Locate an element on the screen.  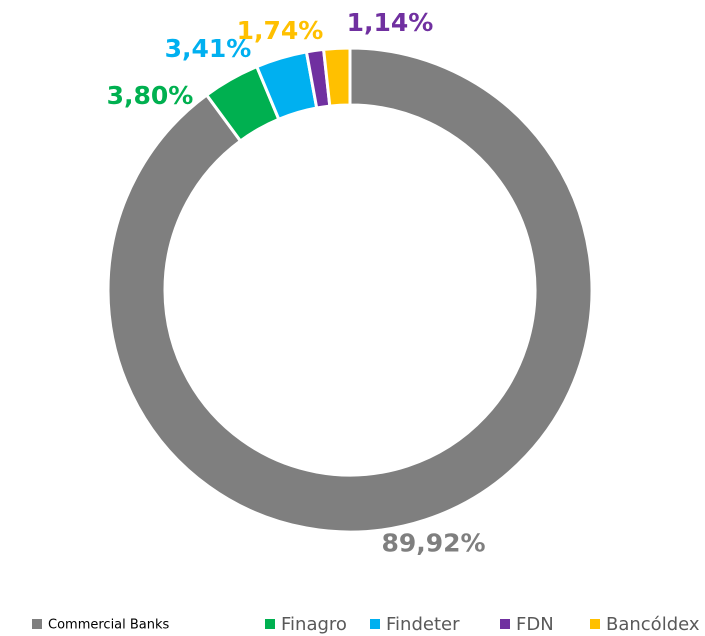
legend-label: Commercial Banks is located at coordinates (109, 625).